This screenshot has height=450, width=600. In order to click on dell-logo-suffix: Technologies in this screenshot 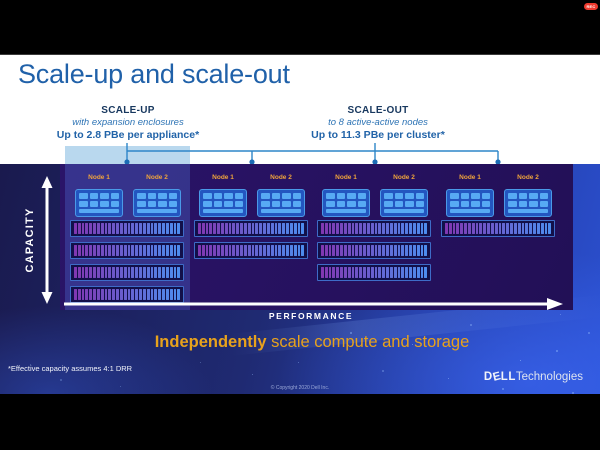, I will do `click(549, 377)`.